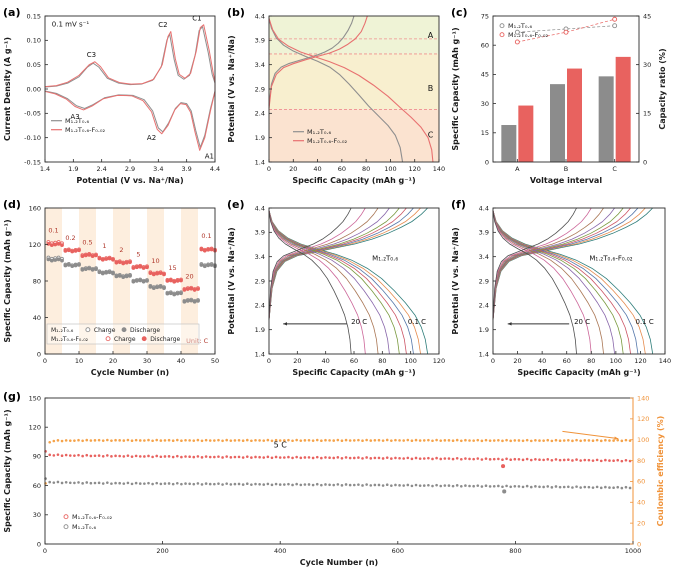 Image resolution: width=674 pixels, height=577 pixels. Describe the element at coordinates (260, 65) in the screenshot. I see `y-tick-label: 3.4` at that location.